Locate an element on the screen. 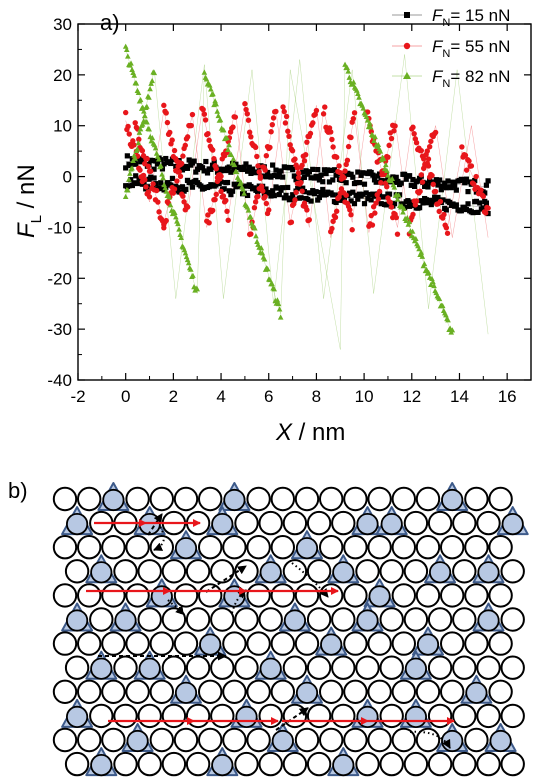 The height and width of the screenshot is (784, 551). x-tick-label: 12 is located at coordinates (411, 396).